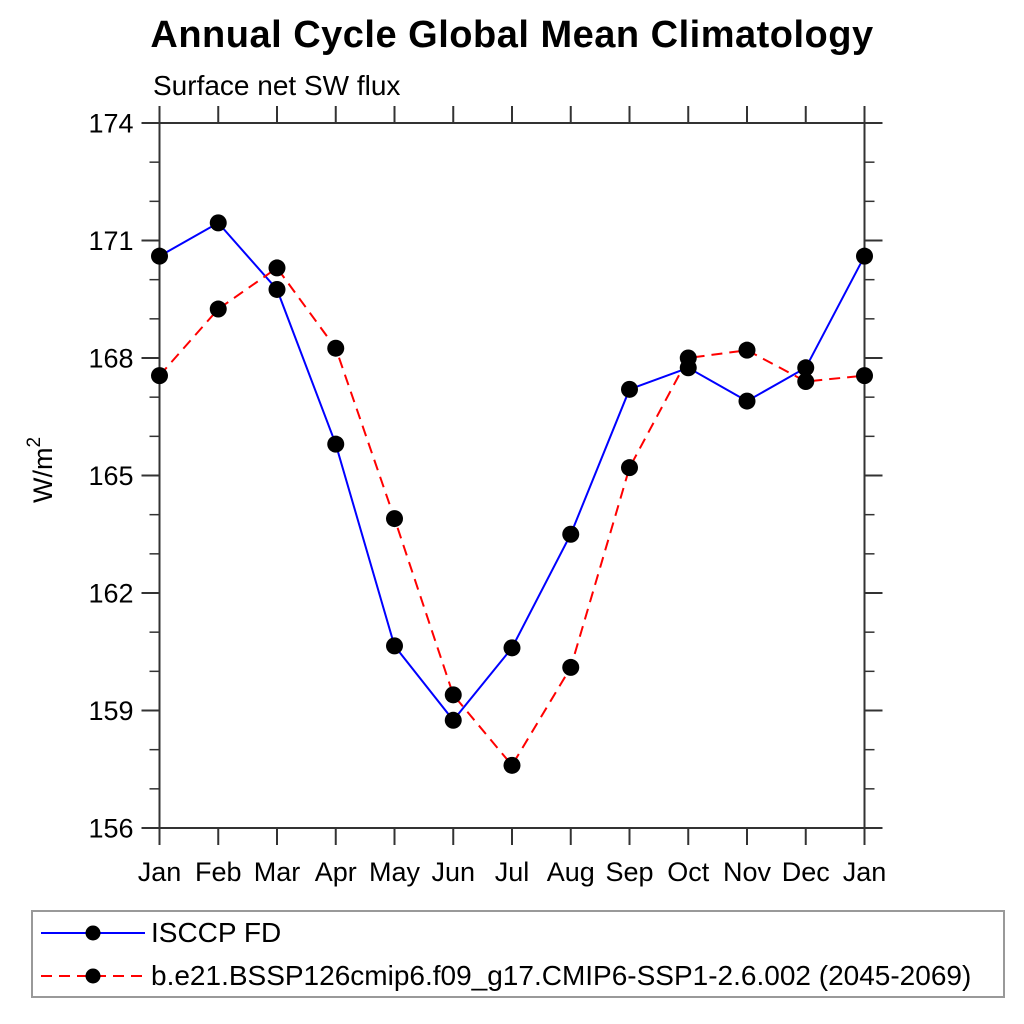  What do you see at coordinates (453, 695) in the screenshot?
I see `data-point-model-jun` at bounding box center [453, 695].